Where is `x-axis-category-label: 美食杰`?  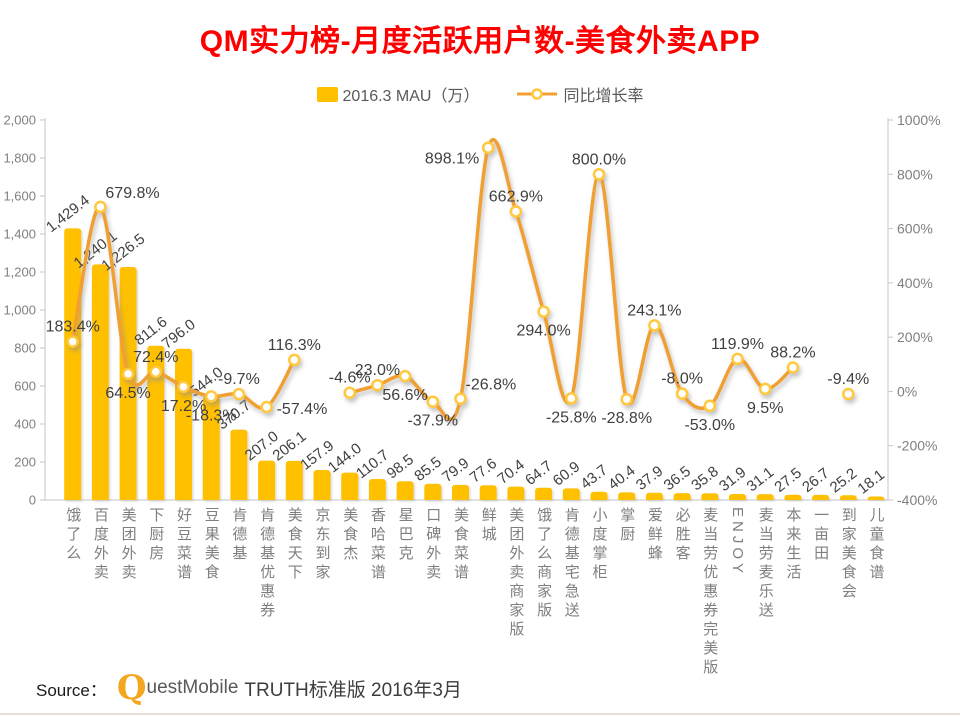
x-axis-category-label: 美食杰 is located at coordinates (350, 535).